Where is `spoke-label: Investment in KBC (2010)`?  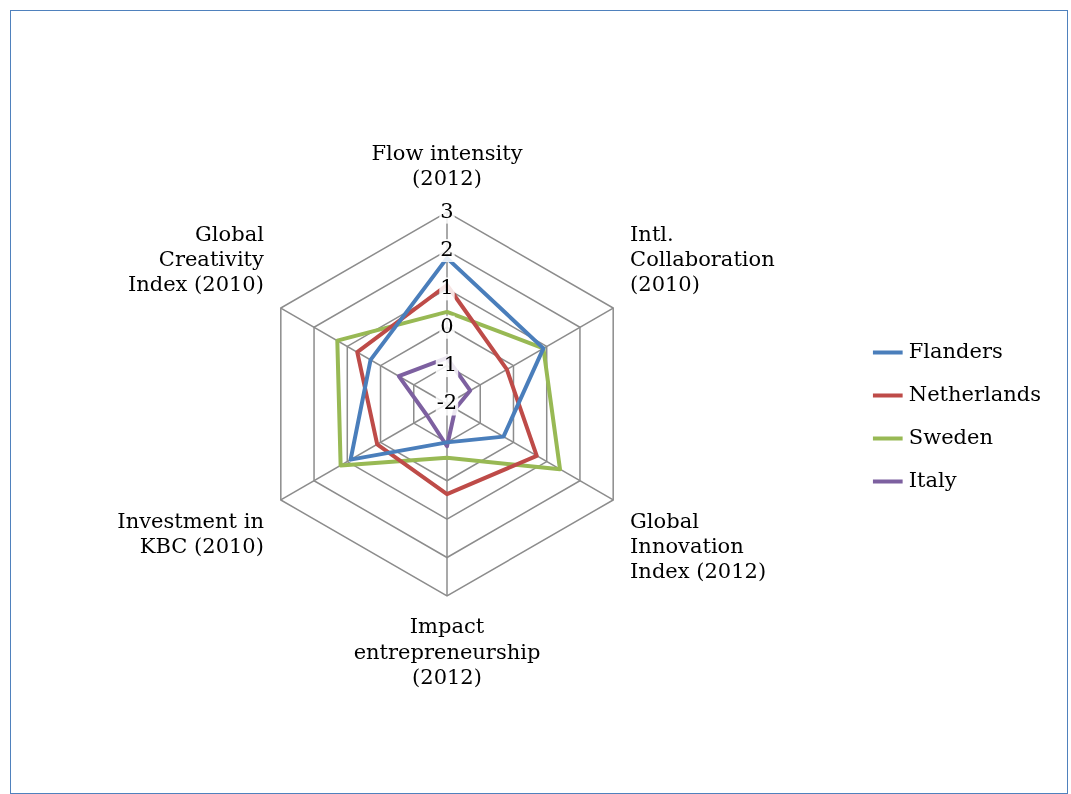
spoke-label: Investment in KBC (2010) is located at coordinates (190, 533).